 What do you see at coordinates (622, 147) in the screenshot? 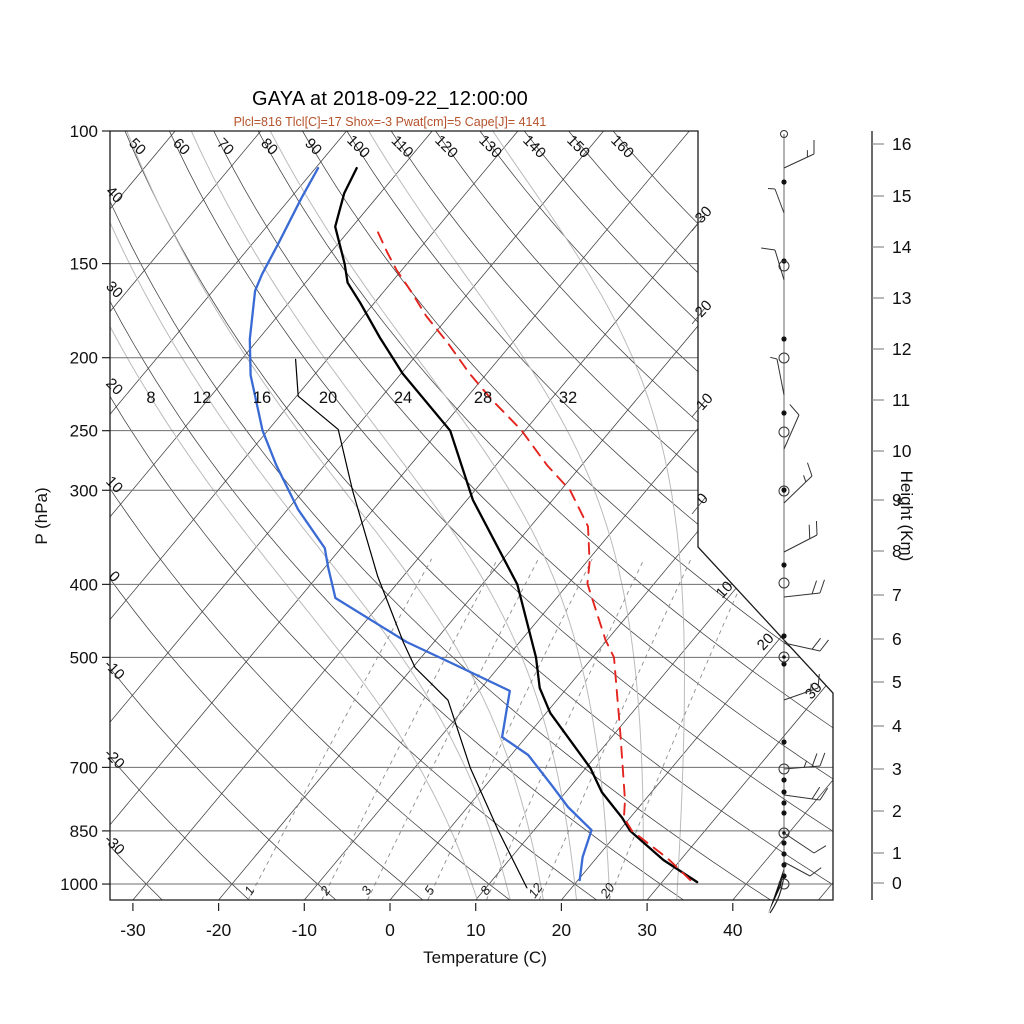
I see `svg-text: 160` at bounding box center [622, 147].